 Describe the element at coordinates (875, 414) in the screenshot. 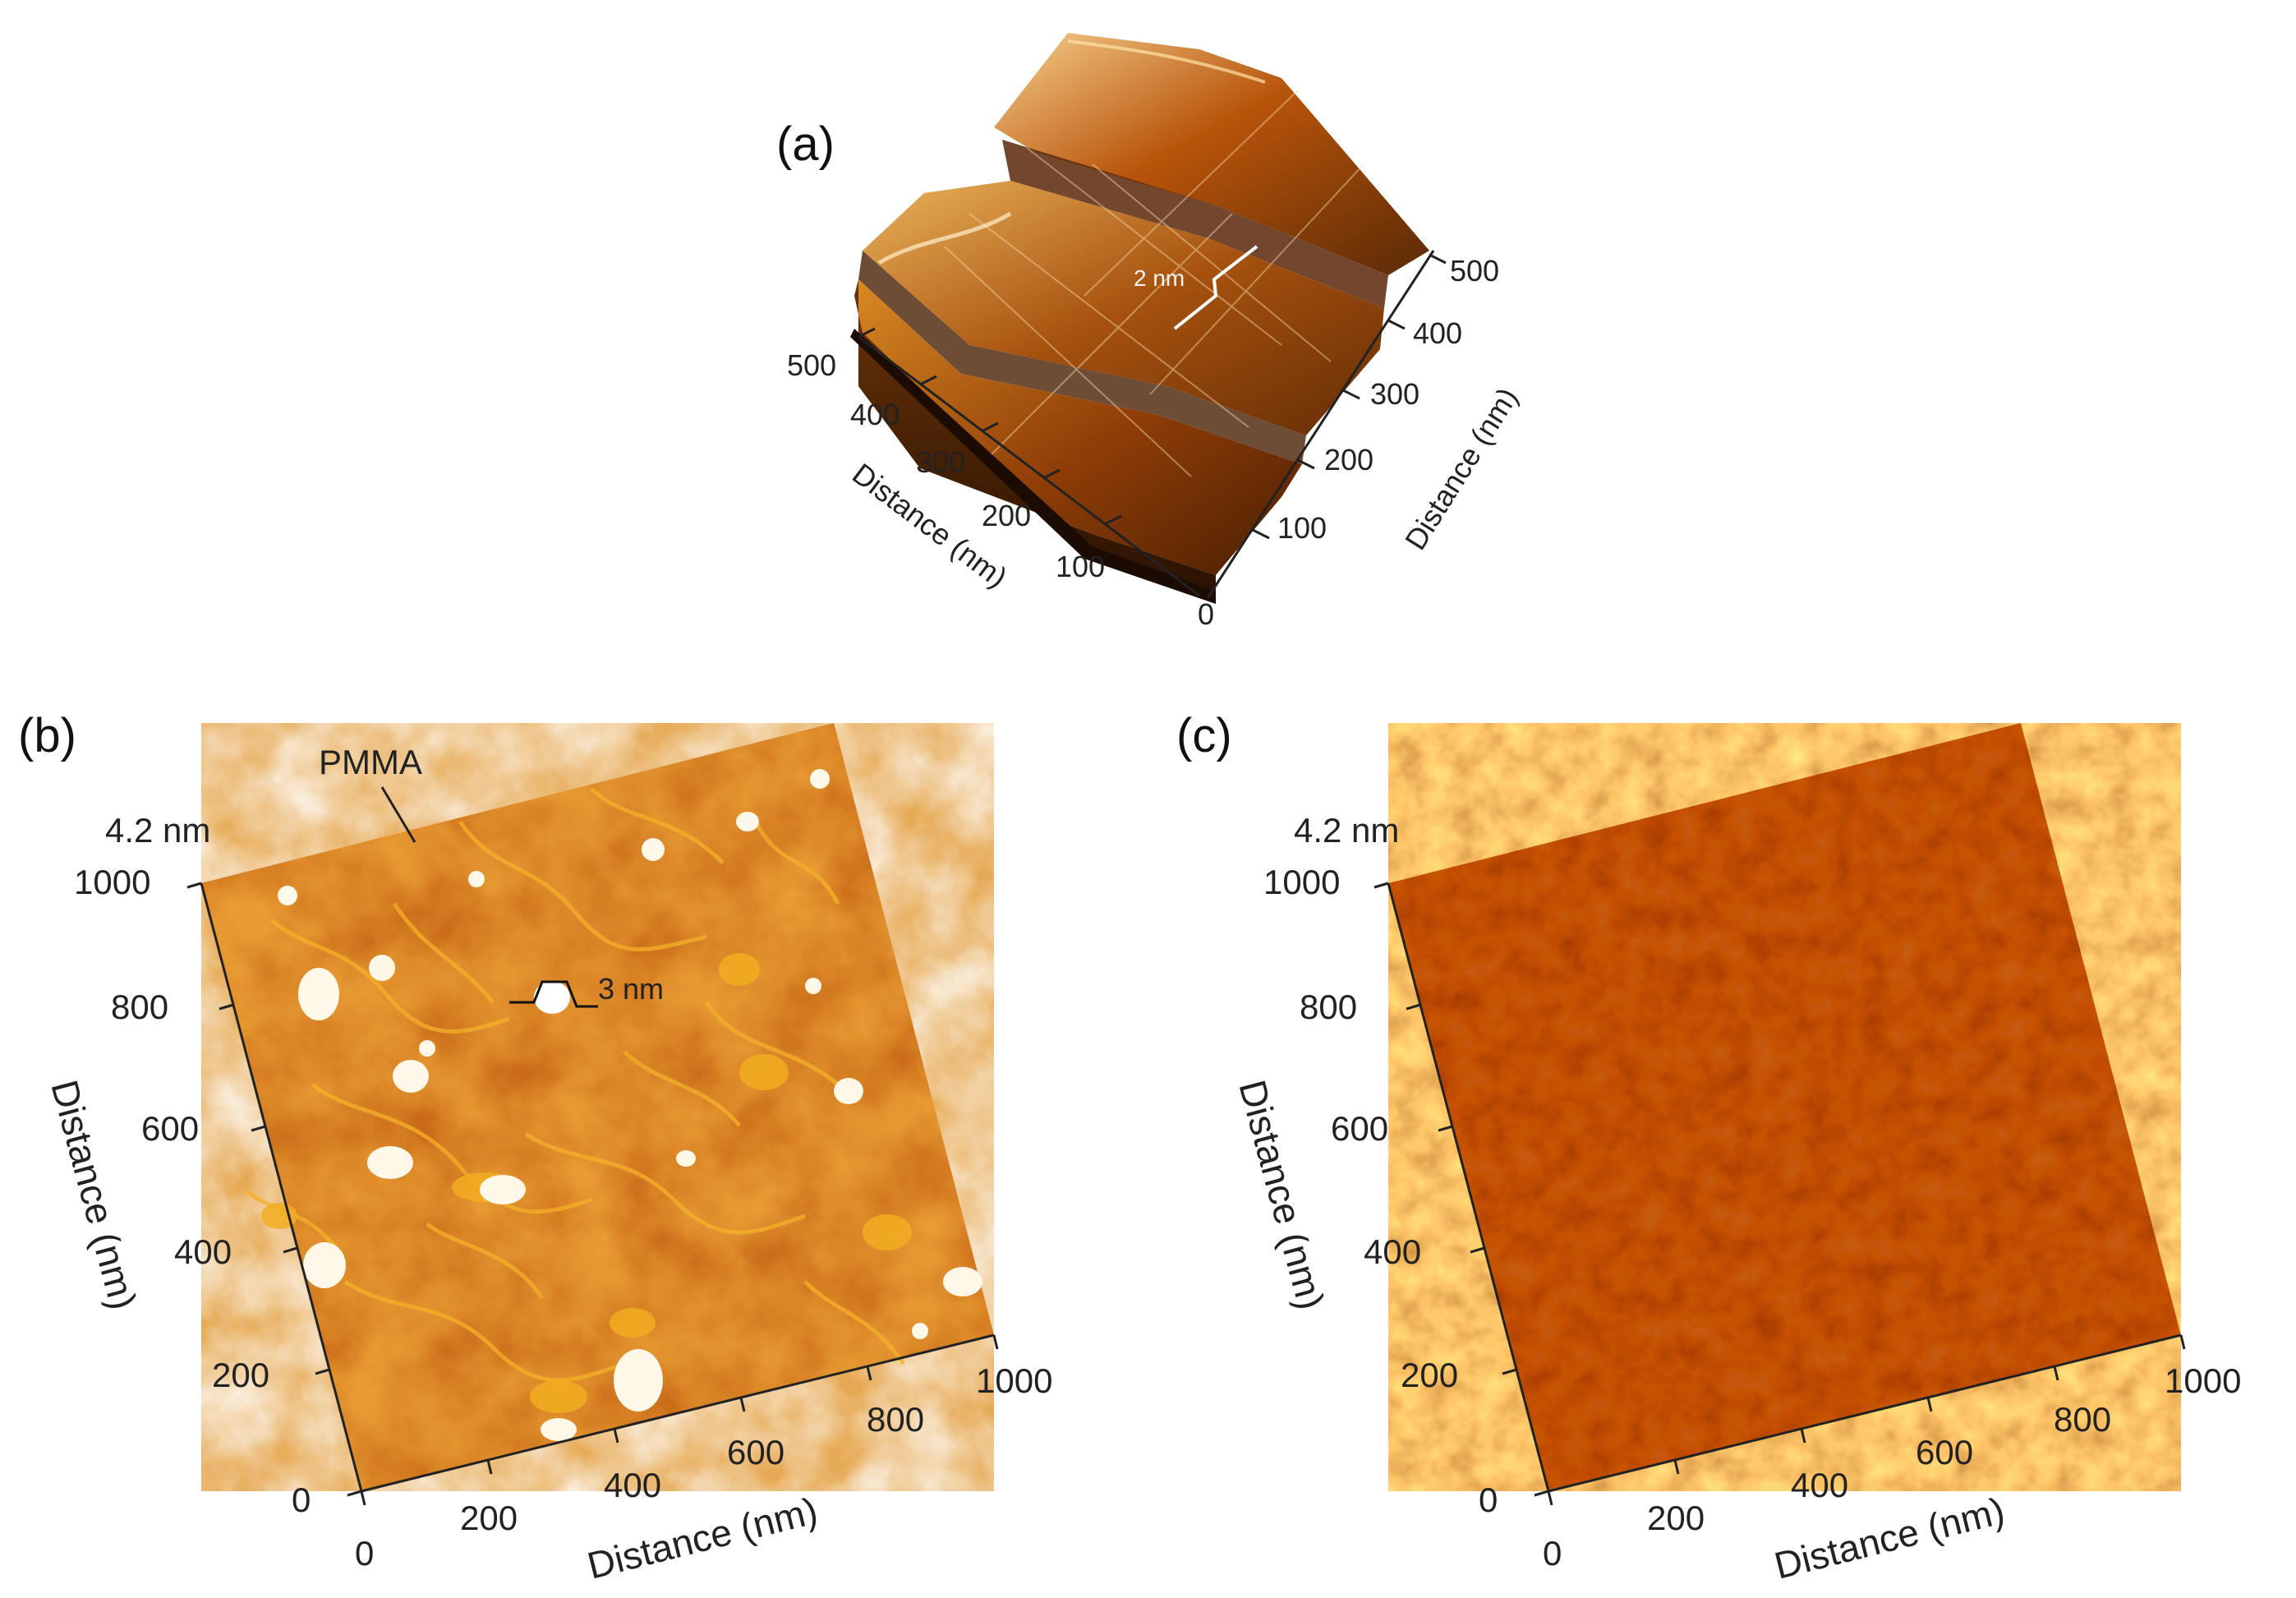

I see `tick-a-left-400: 400` at that location.